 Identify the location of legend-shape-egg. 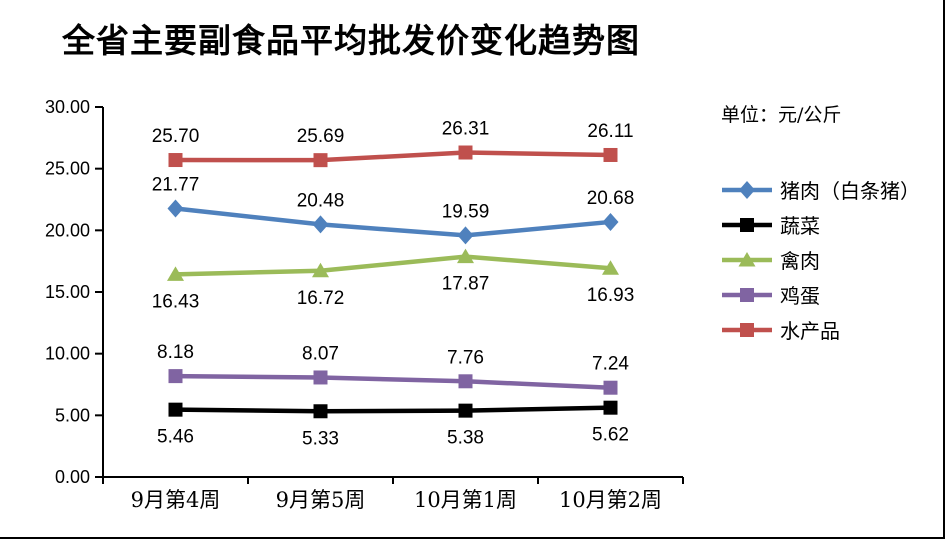
(747, 294).